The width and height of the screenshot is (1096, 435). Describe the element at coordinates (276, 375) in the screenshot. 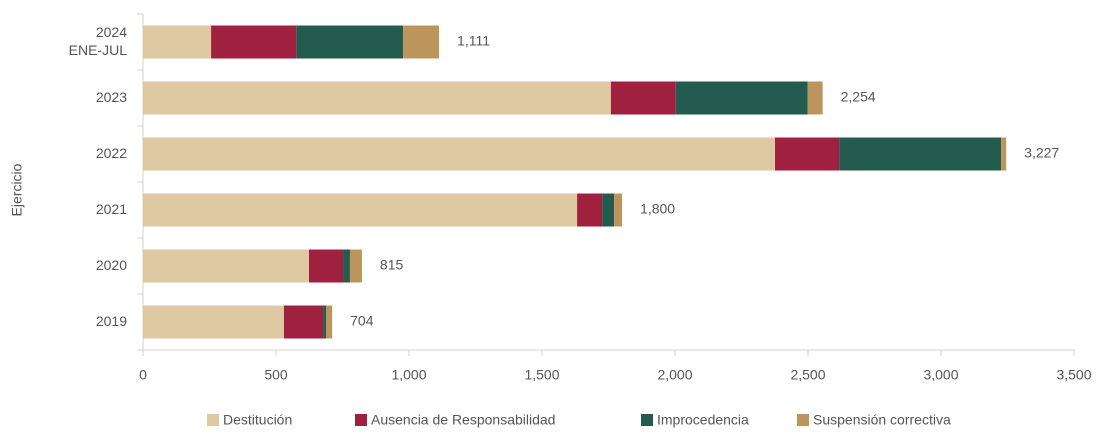

I see `x-tick-label: 500` at that location.